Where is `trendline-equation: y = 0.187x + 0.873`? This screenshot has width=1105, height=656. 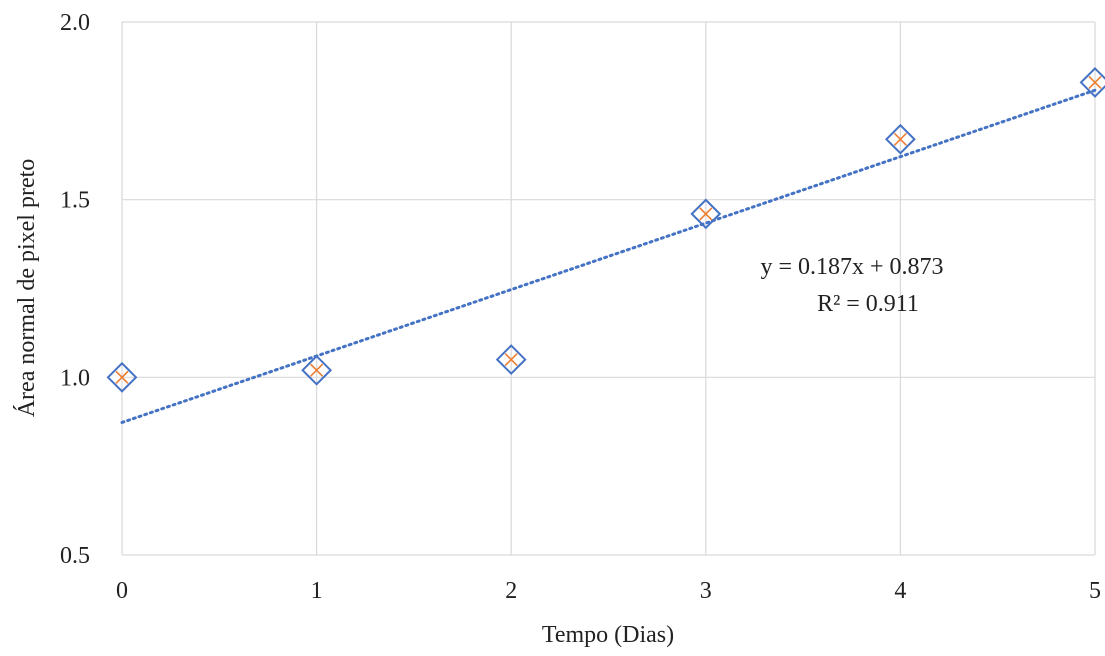
trendline-equation: y = 0.187x + 0.873 is located at coordinates (851, 267).